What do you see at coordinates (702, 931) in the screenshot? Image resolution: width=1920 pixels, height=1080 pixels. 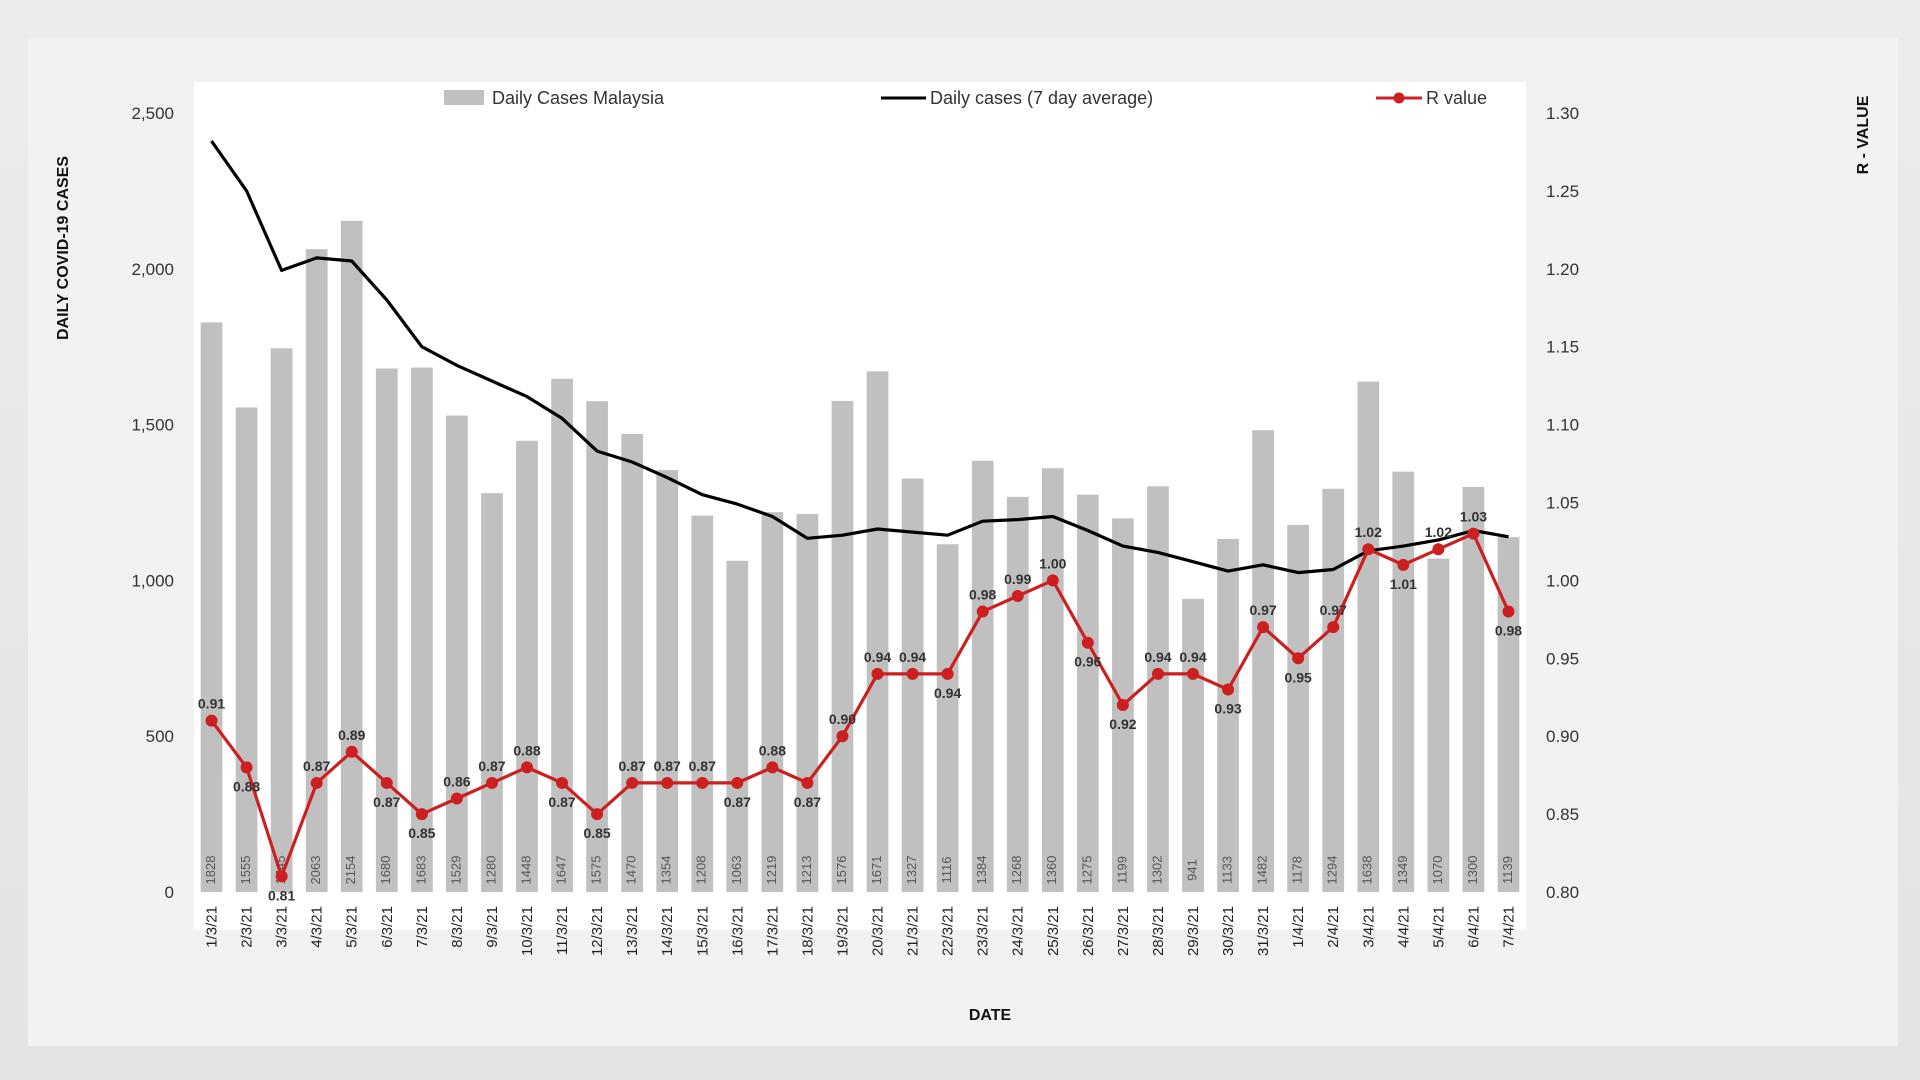 I see `date-tick-label: 15/3/21` at bounding box center [702, 931].